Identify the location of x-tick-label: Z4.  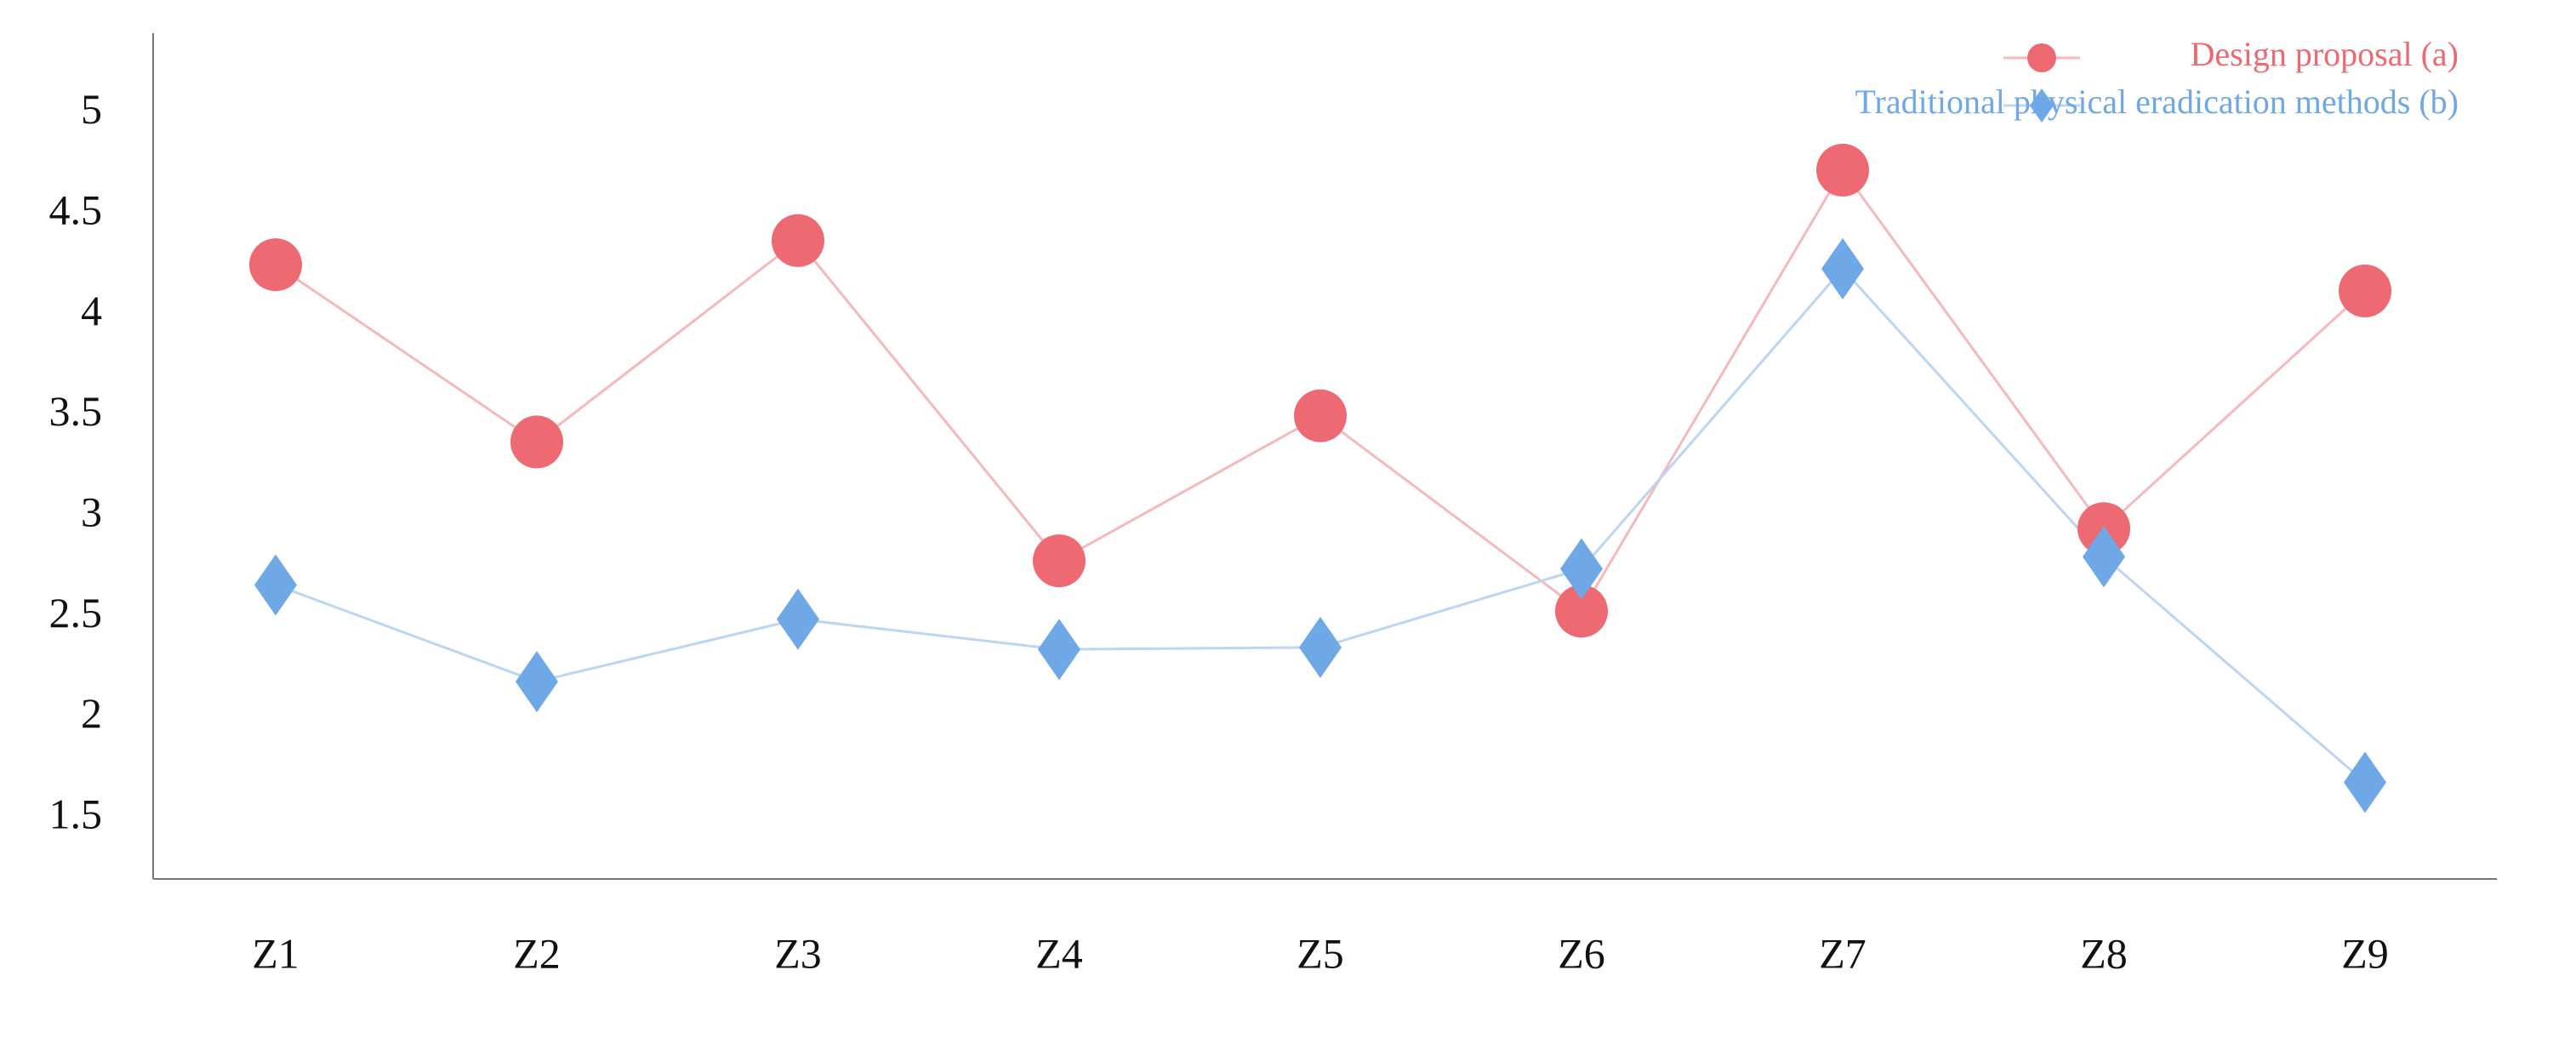
(1059, 953).